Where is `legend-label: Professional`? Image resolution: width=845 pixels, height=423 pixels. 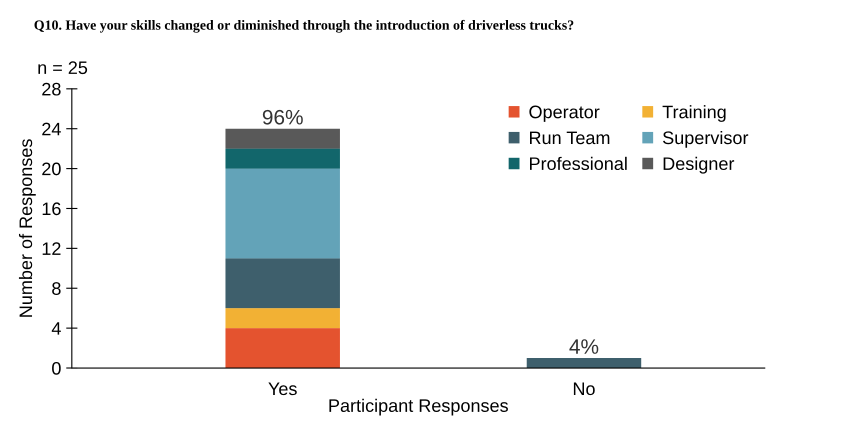 legend-label: Professional is located at coordinates (578, 163).